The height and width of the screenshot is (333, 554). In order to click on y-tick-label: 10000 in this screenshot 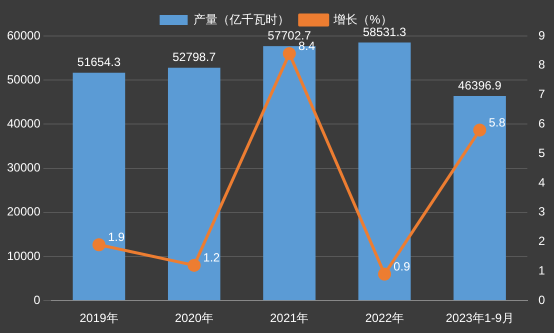, I will do `click(23, 255)`.